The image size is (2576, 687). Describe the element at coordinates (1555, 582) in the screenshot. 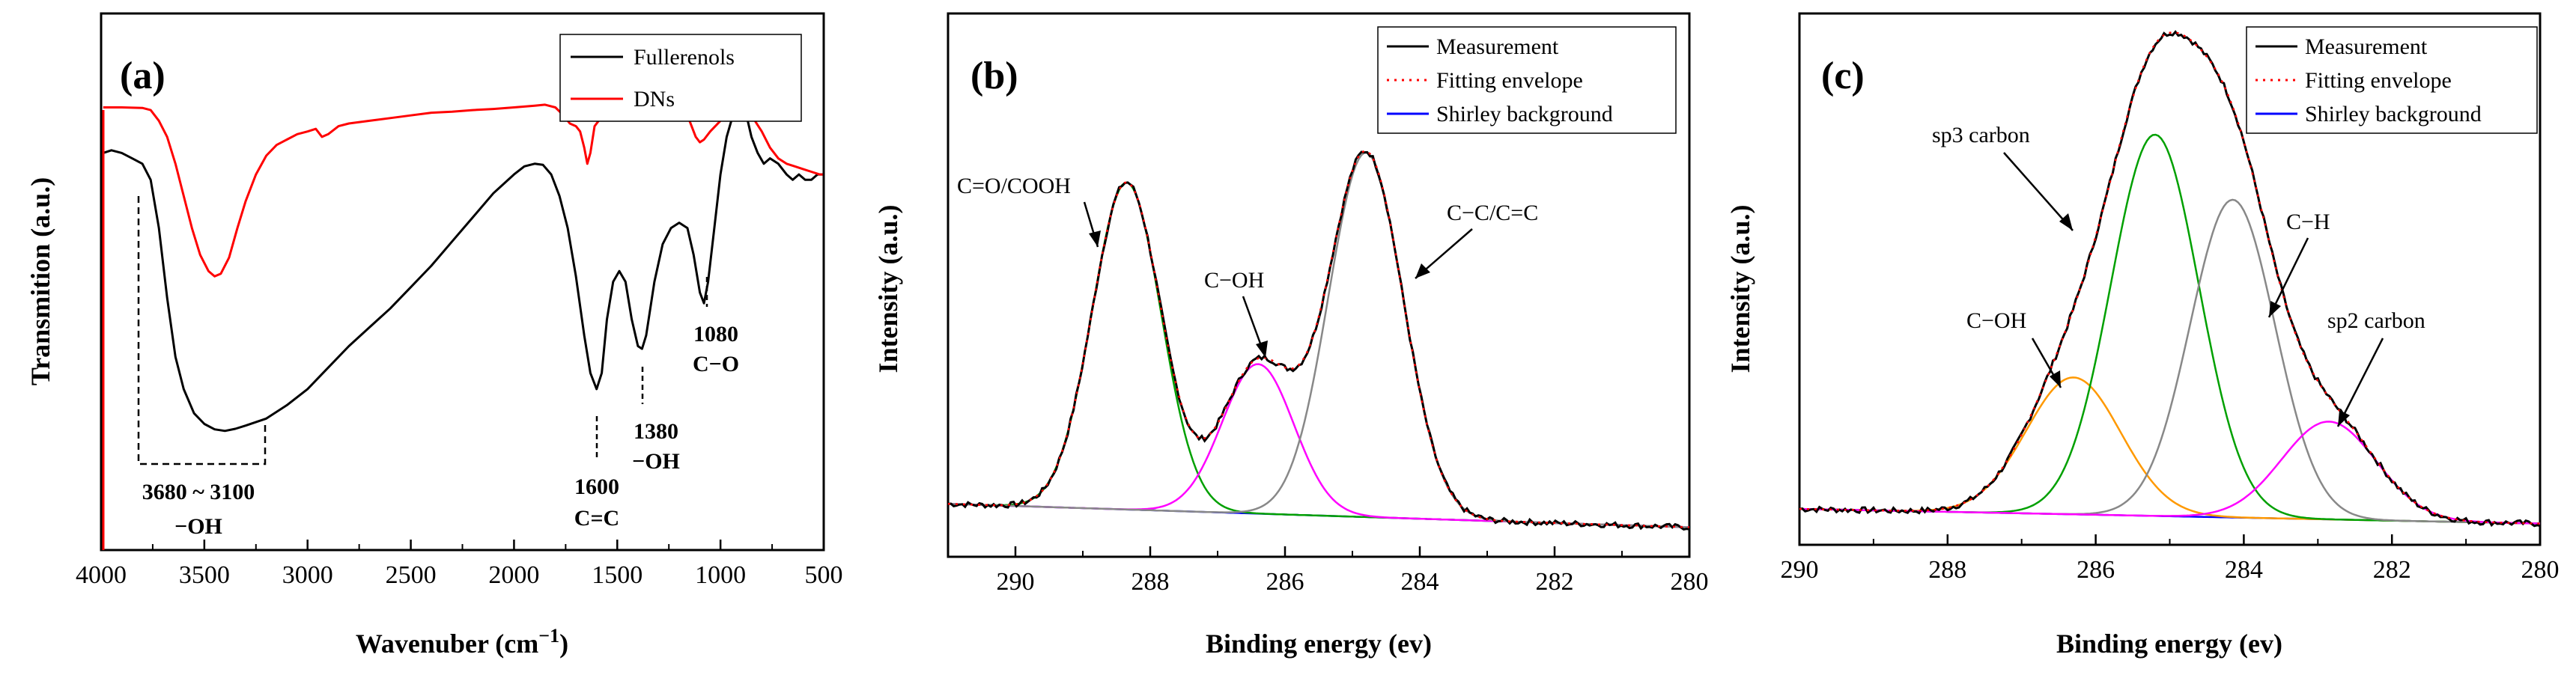

I see `panel-b-x-tick-label-282: 282` at that location.